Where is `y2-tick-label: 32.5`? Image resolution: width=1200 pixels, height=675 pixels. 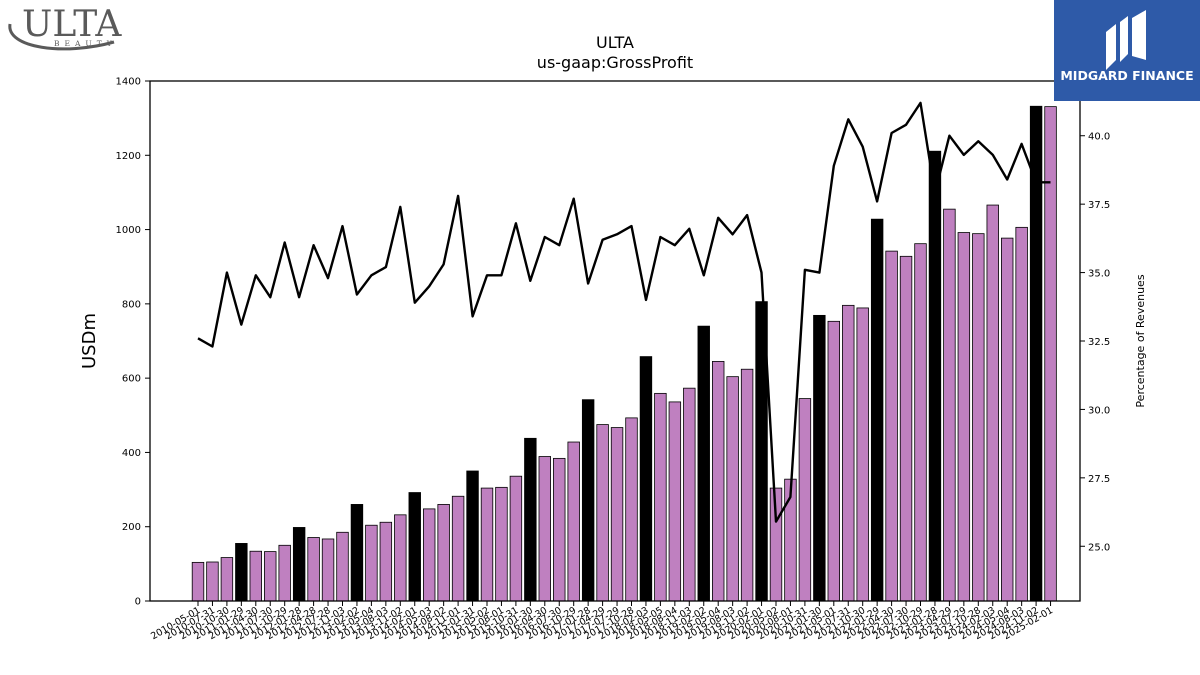
y2-tick-label: 32.5 is located at coordinates (1099, 342).